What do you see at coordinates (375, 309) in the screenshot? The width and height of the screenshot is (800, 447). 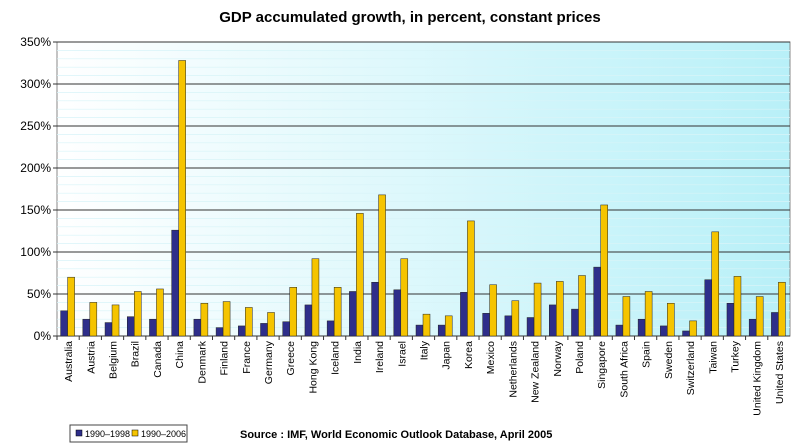 I see `bar-ireland-1990-1998` at bounding box center [375, 309].